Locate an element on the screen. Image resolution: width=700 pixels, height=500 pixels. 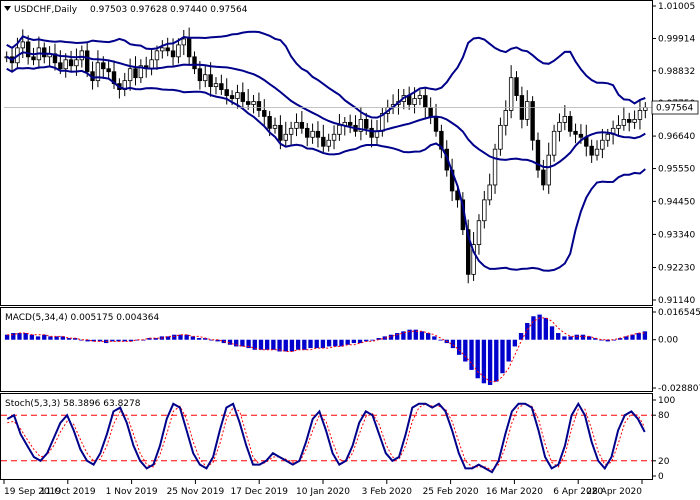
dropdown-triangle-icon is located at coordinates (7, 8).